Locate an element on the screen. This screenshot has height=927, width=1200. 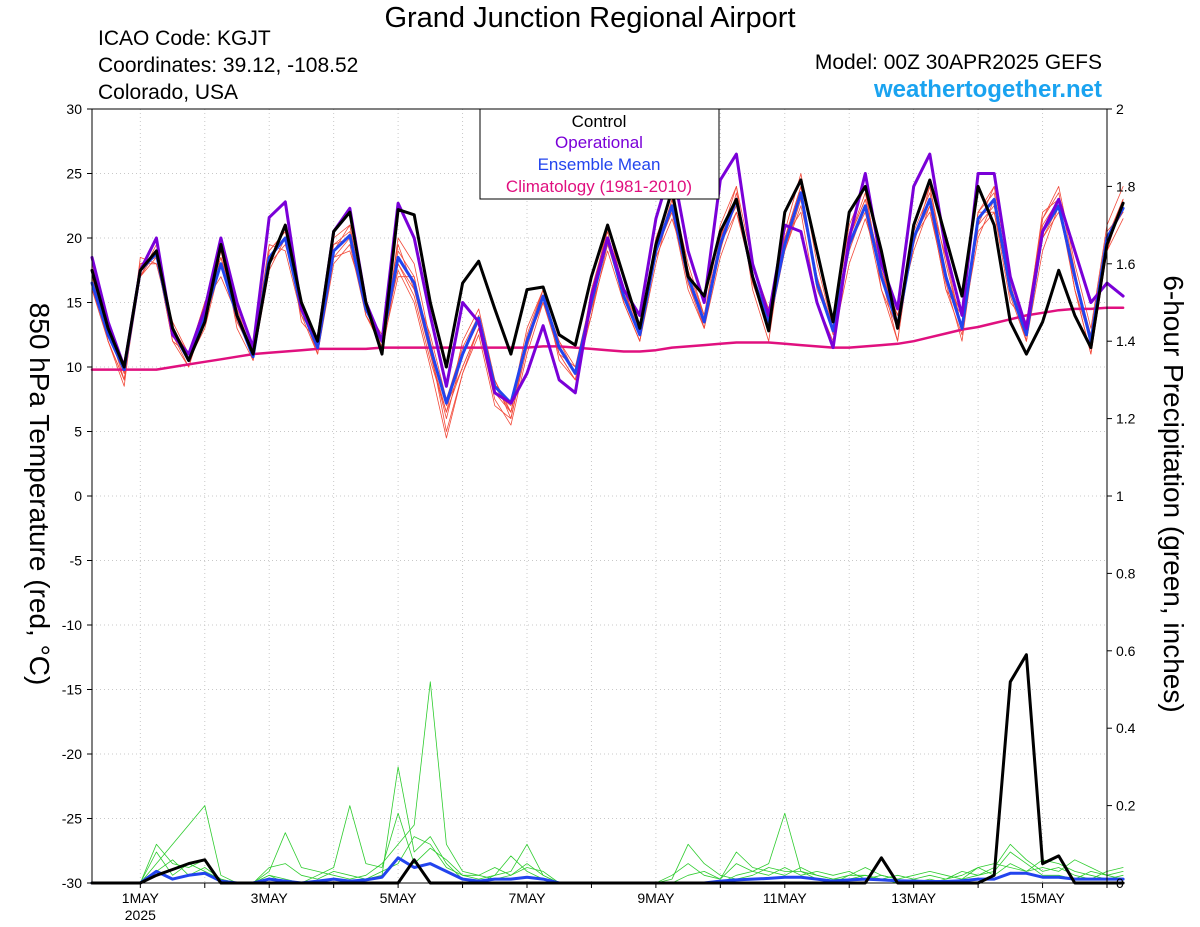
climatology-line is located at coordinates (607, 338).